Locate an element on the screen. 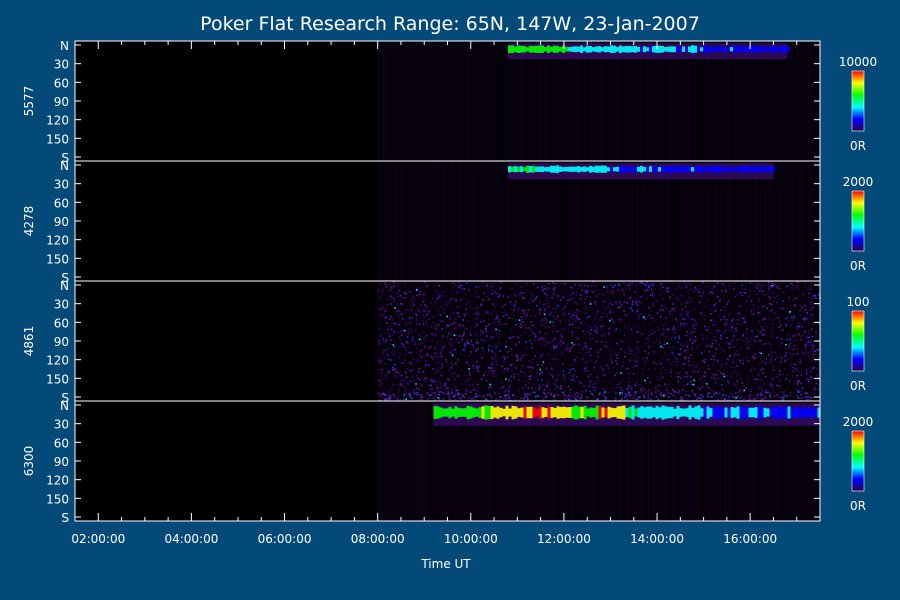 The image size is (900, 600). panel-ylabel: 5577 is located at coordinates (29, 101).